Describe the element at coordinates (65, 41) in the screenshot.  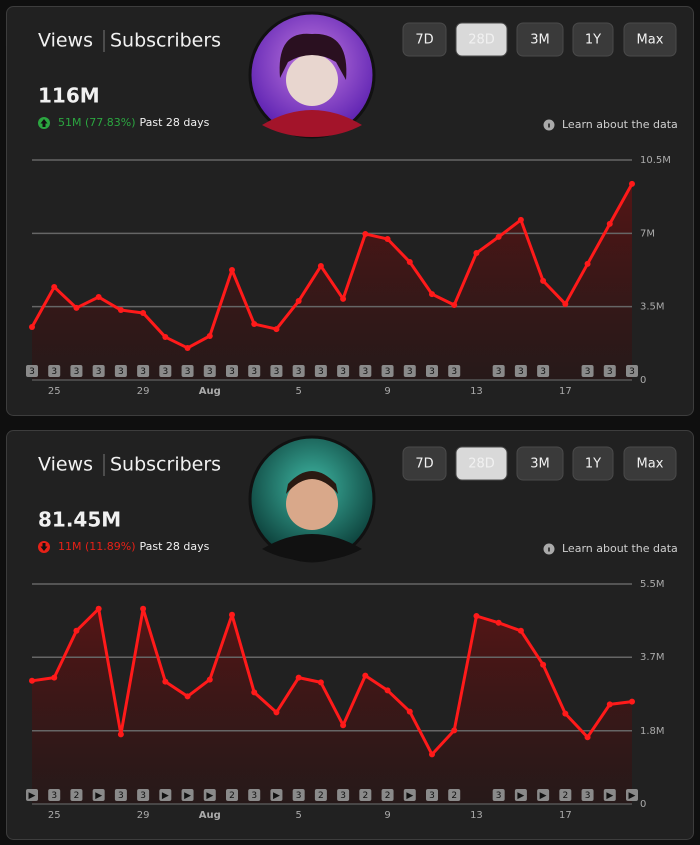
I see `tab: Views` at that location.